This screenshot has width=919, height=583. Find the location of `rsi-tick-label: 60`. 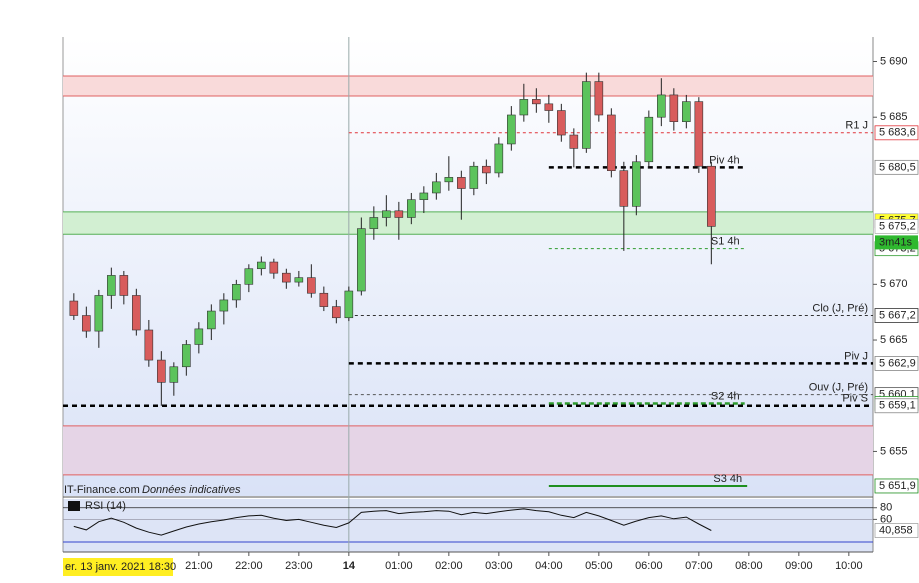

rsi-tick-label: 60 is located at coordinates (886, 519).